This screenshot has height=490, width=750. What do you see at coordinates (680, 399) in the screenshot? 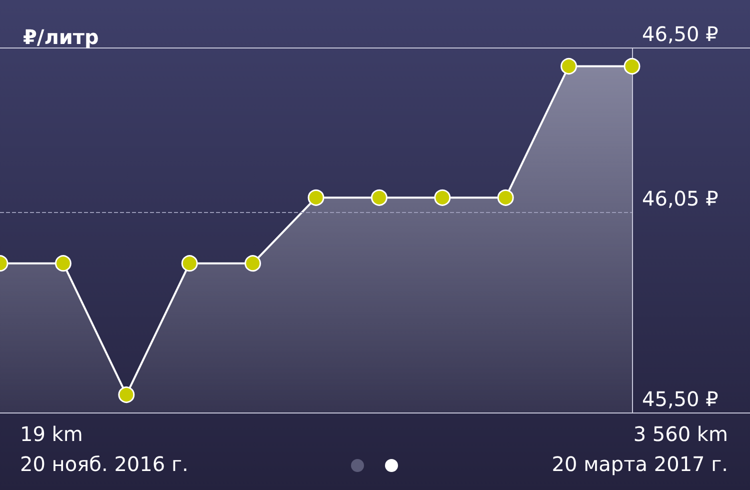
I see `y-tick-label: 45,50 ₽` at bounding box center [680, 399].